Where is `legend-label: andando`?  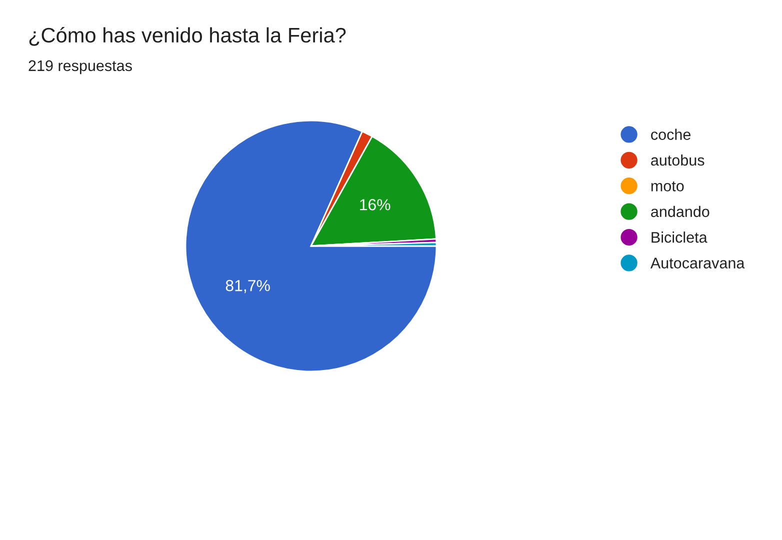 legend-label: andando is located at coordinates (680, 212).